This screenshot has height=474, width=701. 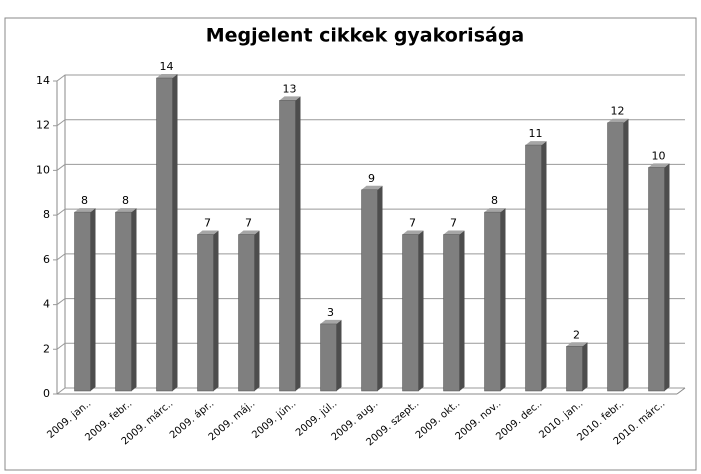 I want to click on data-label: 13, so click(x=290, y=88).